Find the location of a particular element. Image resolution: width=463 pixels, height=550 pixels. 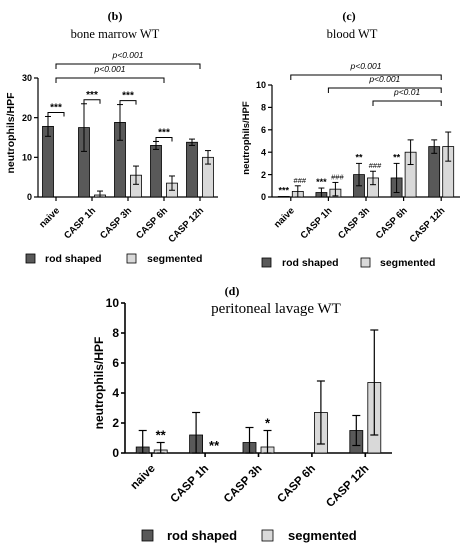

panel-d-label: (d) is located at coordinates (232, 291).